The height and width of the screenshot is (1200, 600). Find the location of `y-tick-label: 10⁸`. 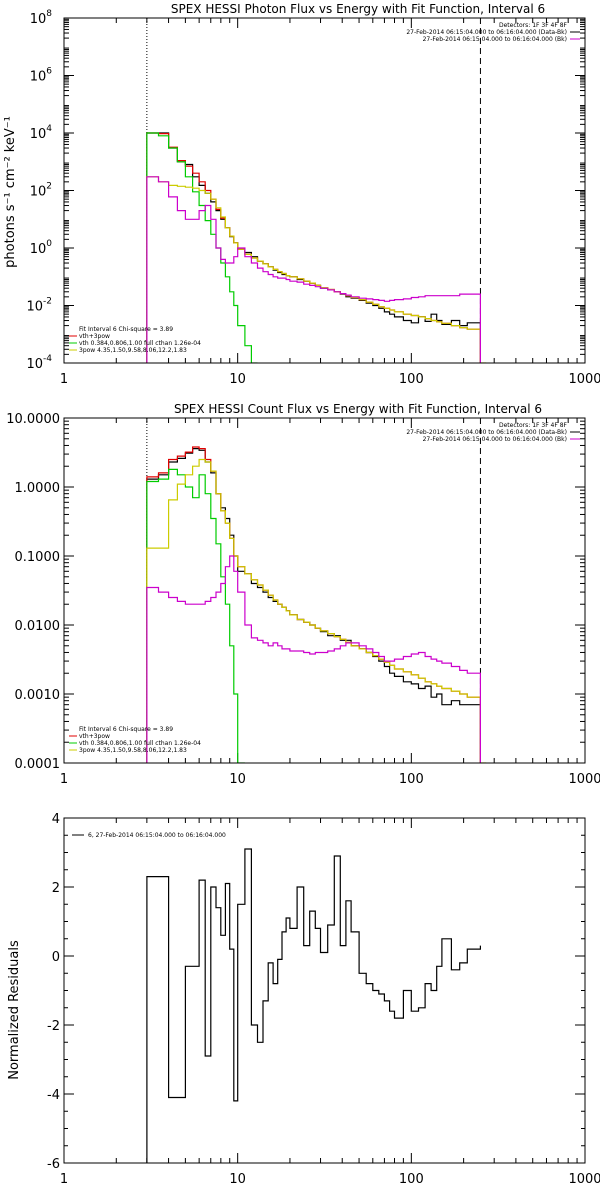

y-tick-label: 10⁸ is located at coordinates (41, 18).